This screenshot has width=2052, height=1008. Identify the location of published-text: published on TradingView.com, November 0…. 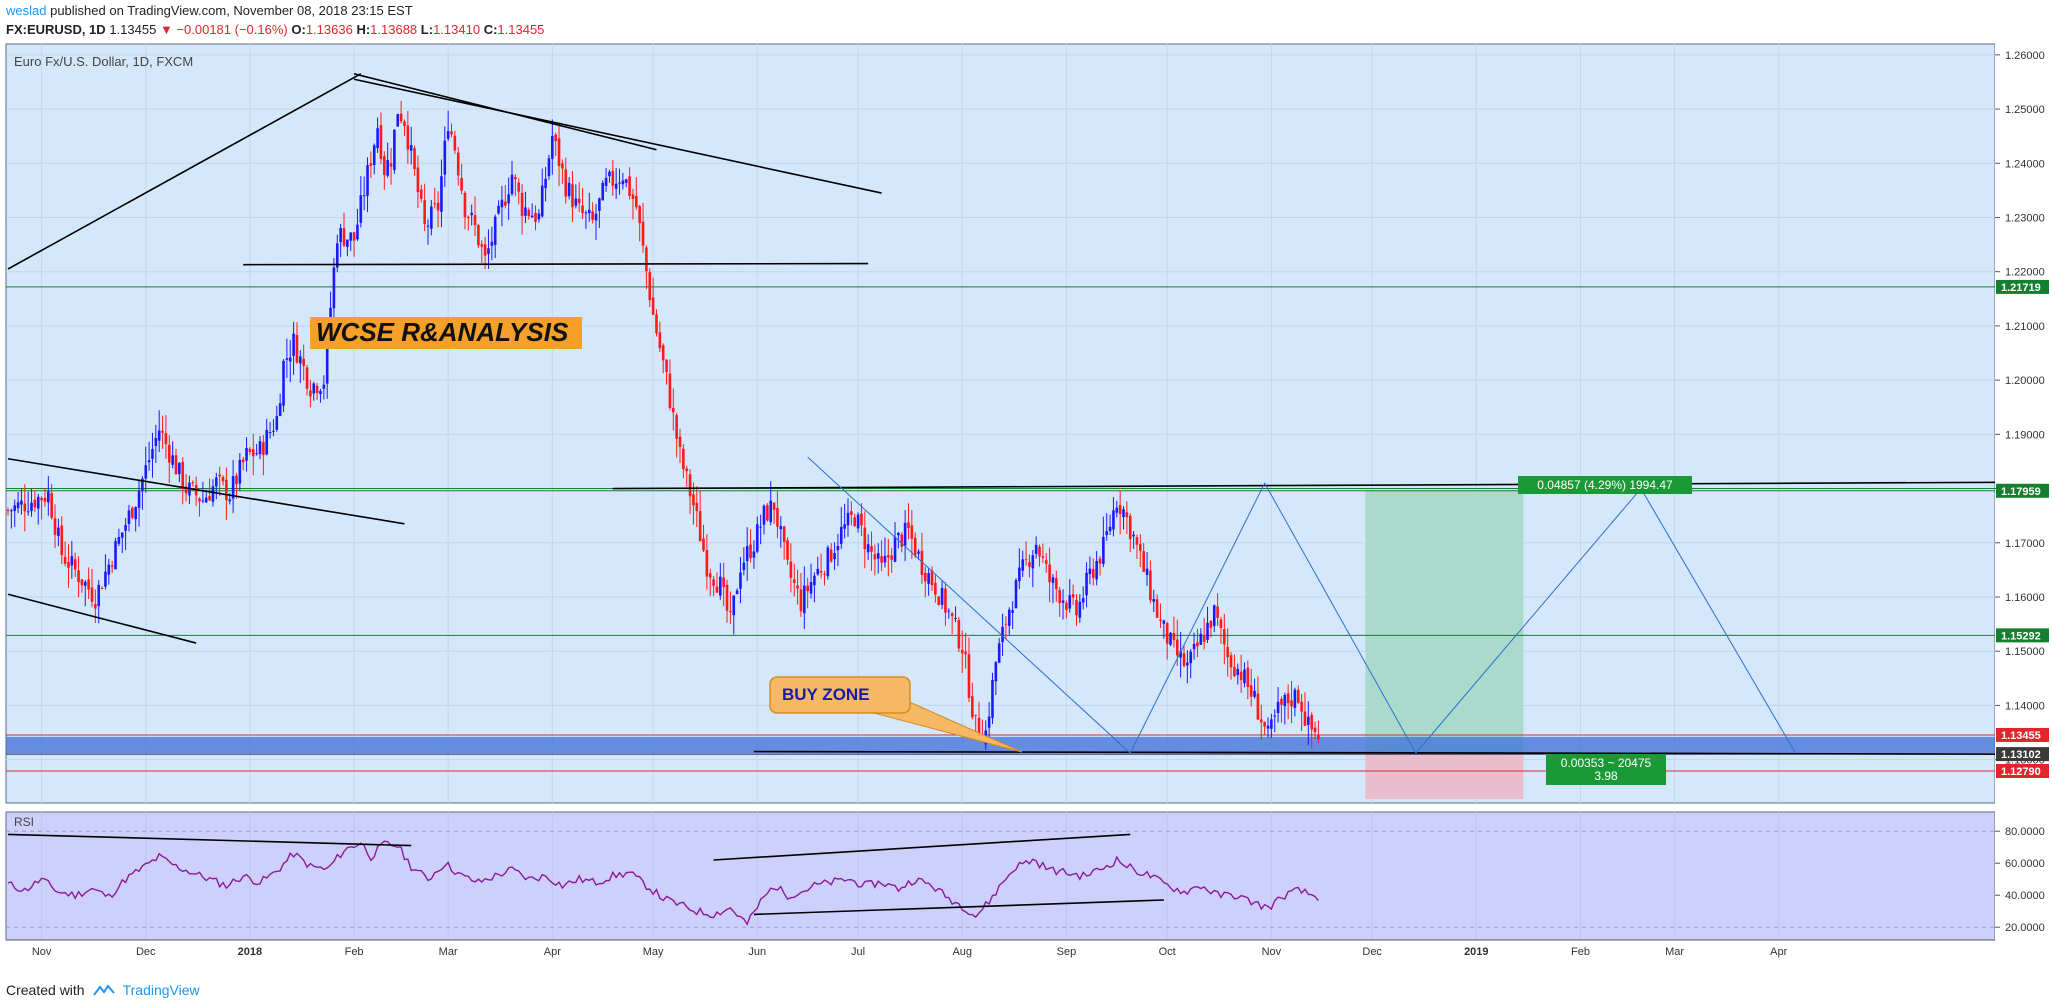
(231, 10).